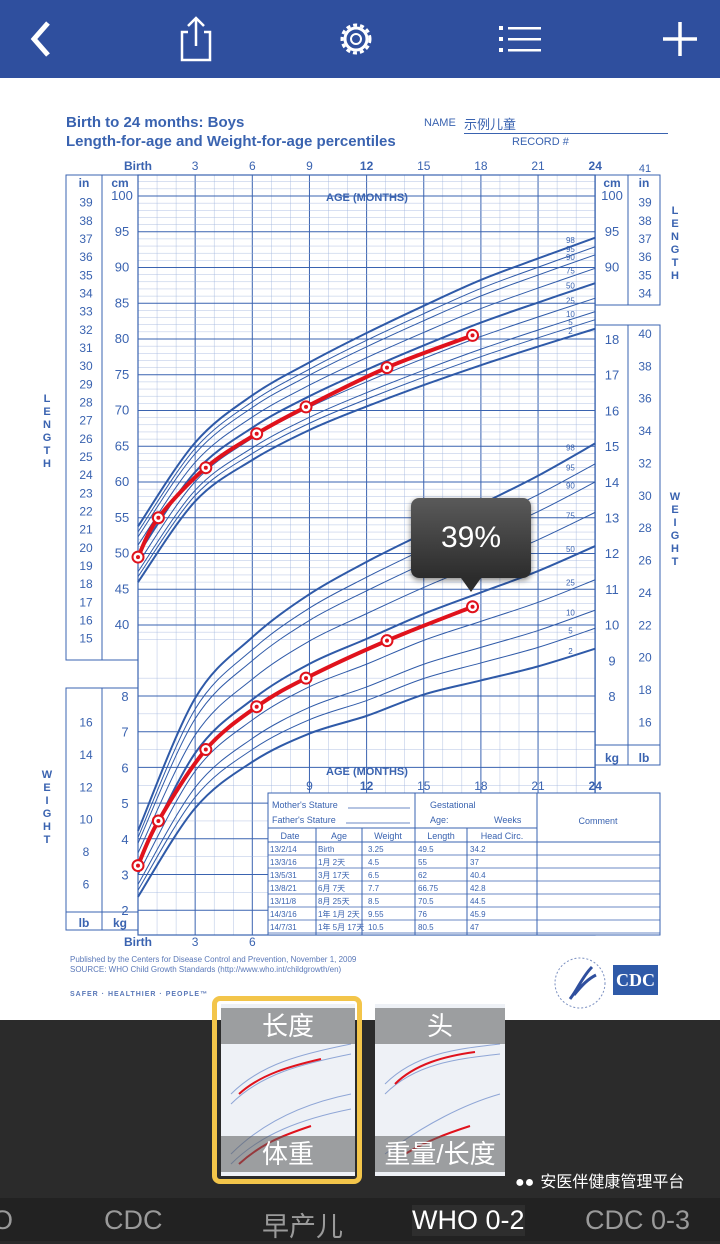 The width and height of the screenshot is (720, 1244). What do you see at coordinates (309, 786) in the screenshot?
I see `bottom-age-tick: 9` at bounding box center [309, 786].